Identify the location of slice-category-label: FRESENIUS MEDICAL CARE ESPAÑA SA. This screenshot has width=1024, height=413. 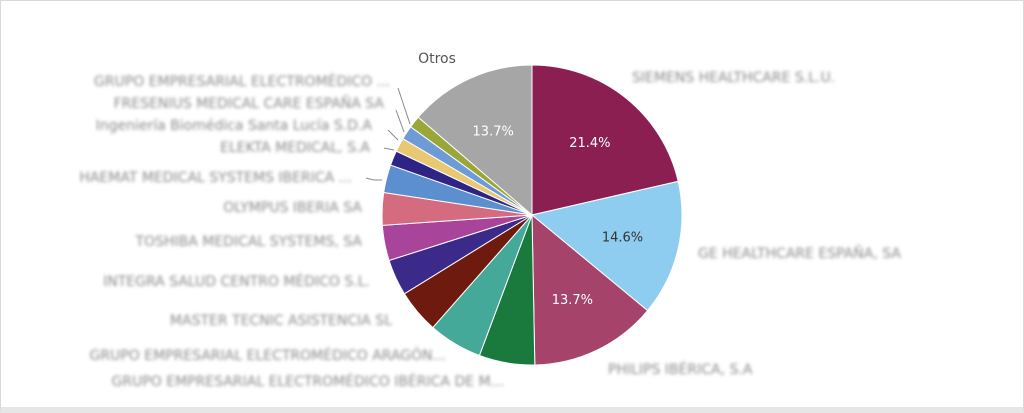
(249, 103).